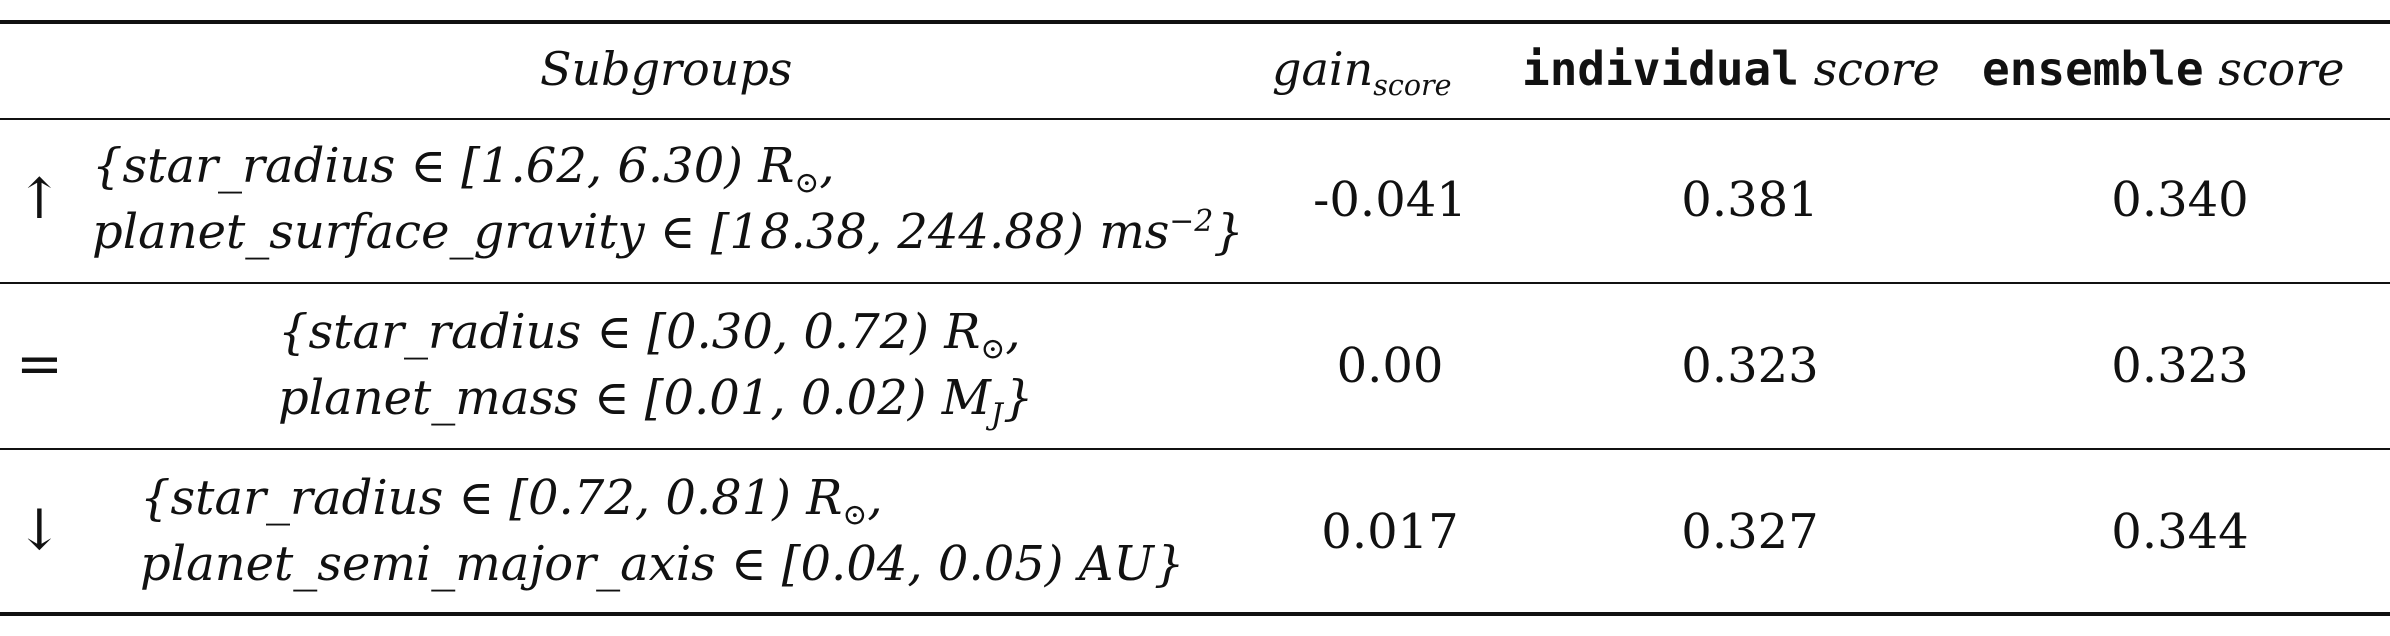 The height and width of the screenshot is (636, 2390). Describe the element at coordinates (39, 530) in the screenshot. I see `row3-arrow-down: ↓` at that location.